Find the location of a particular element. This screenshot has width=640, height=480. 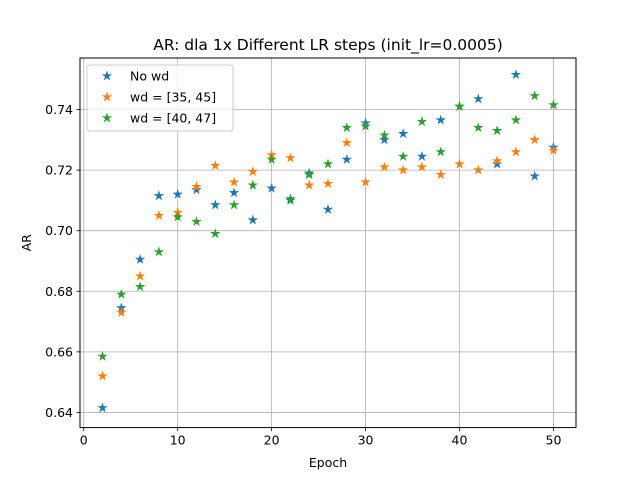

legend-label: wd = [35, 45] is located at coordinates (173, 97).